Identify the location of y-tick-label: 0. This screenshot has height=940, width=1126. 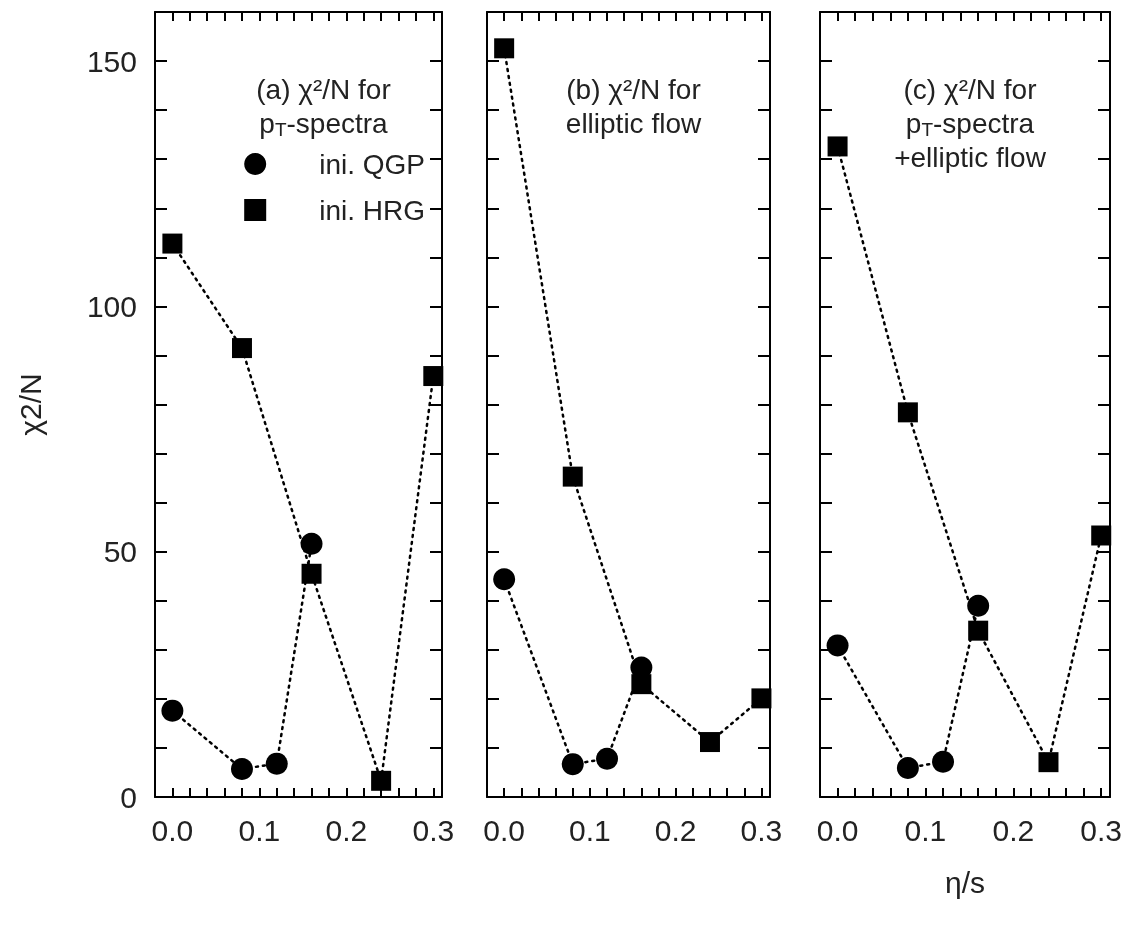
(128, 797).